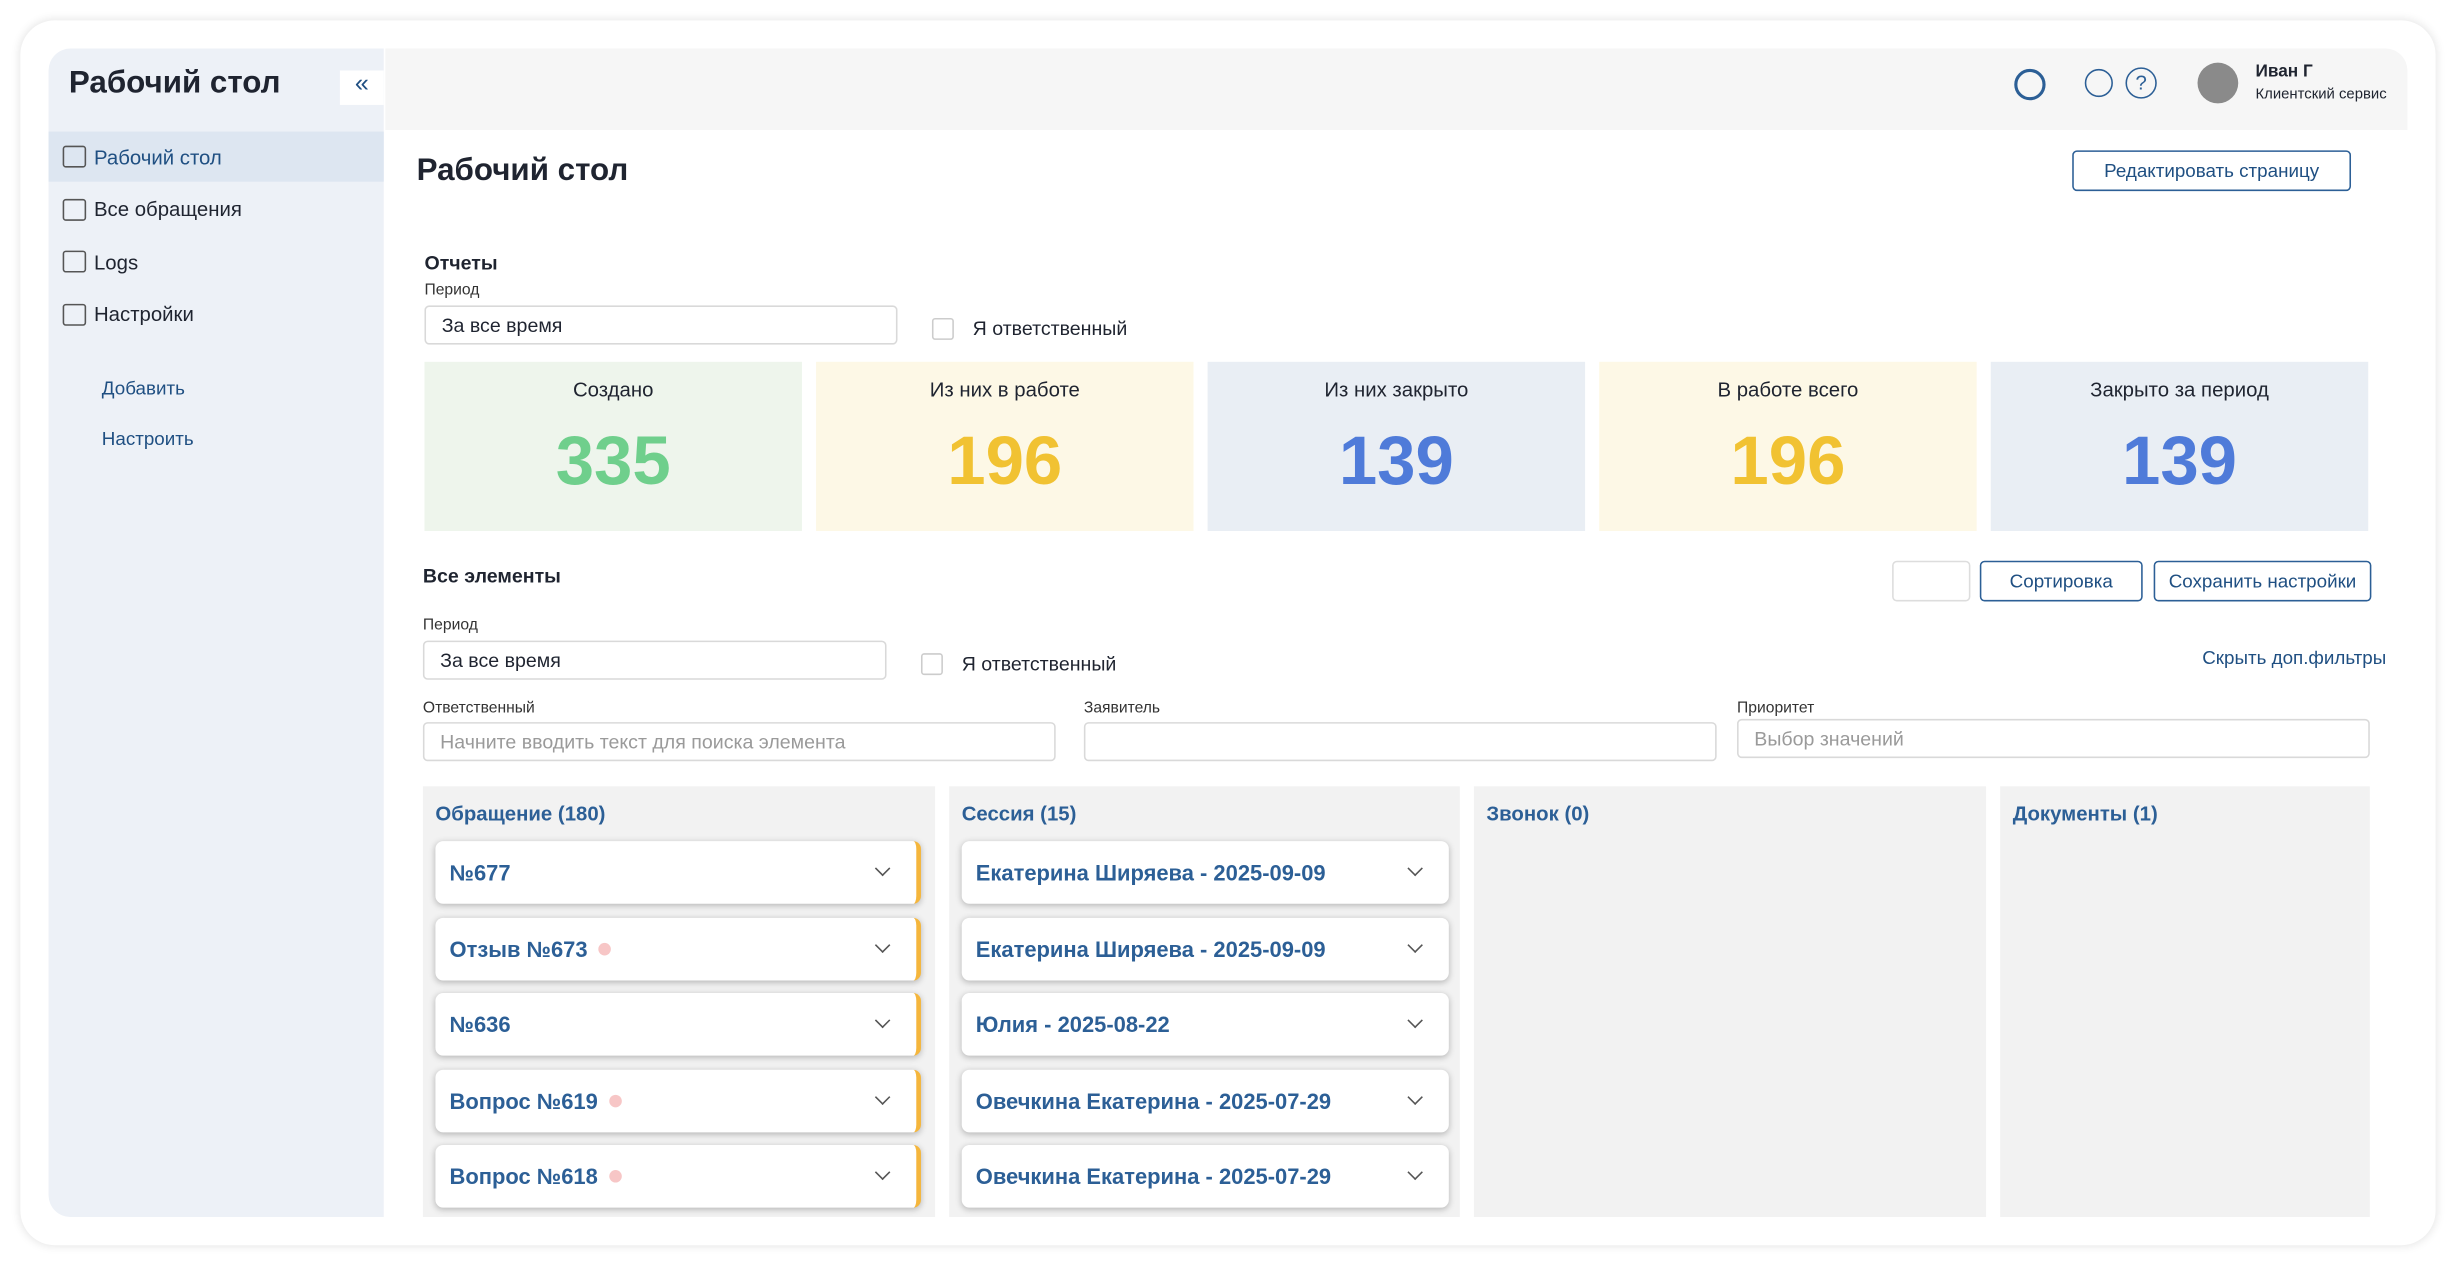 The height and width of the screenshot is (1266, 2456). I want to click on nav-item: Рабочий стол, so click(216, 156).